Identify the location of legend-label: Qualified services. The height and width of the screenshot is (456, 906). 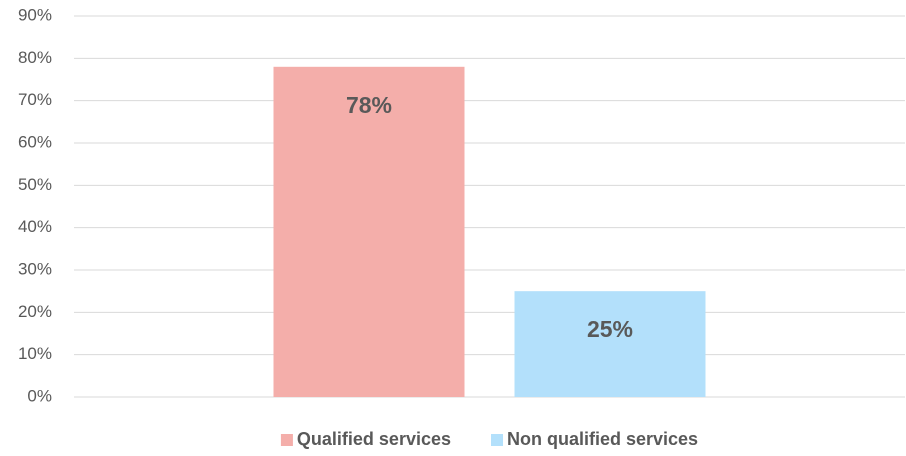
(374, 439).